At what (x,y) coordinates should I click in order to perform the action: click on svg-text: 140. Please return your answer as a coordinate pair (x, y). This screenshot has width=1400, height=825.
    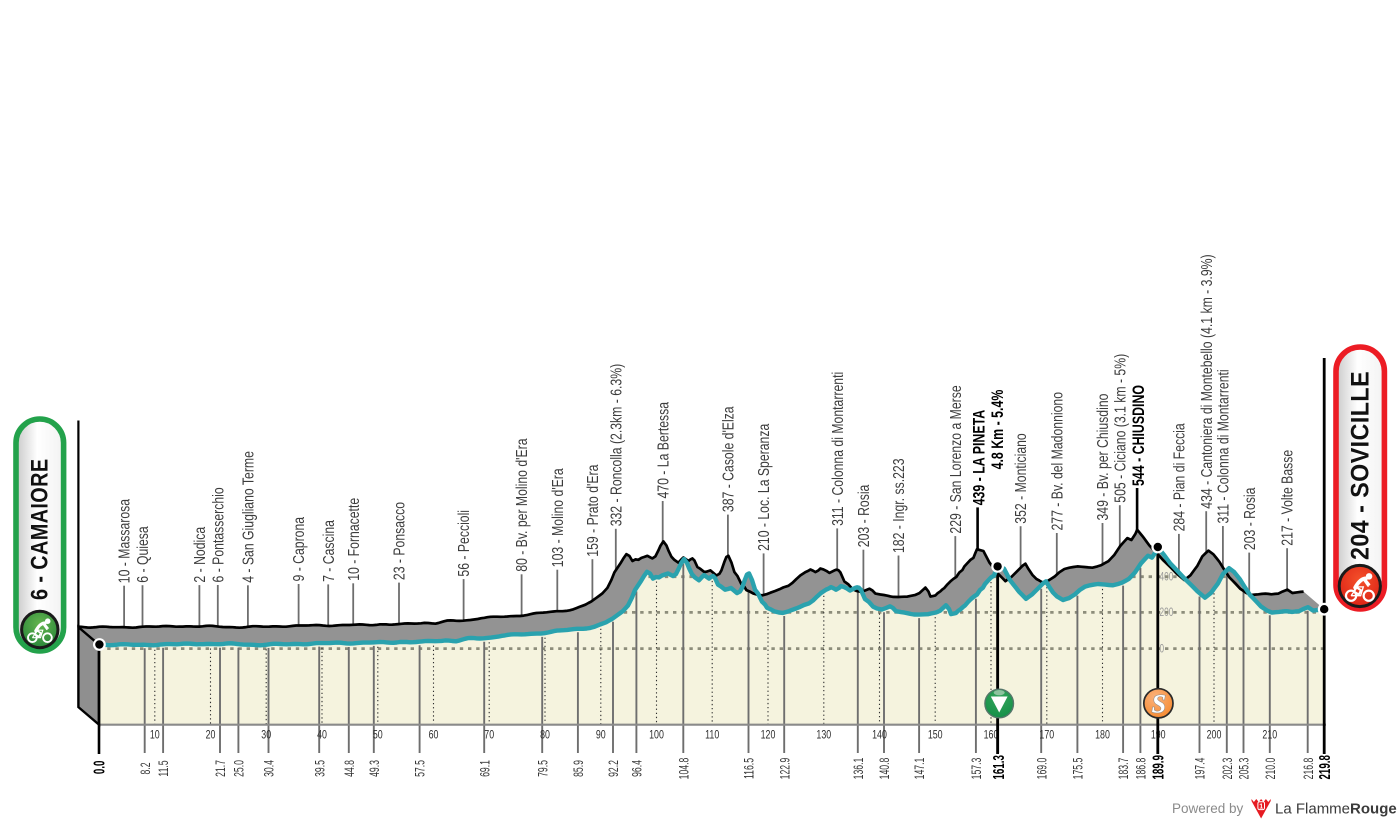
    Looking at the image, I should click on (879, 735).